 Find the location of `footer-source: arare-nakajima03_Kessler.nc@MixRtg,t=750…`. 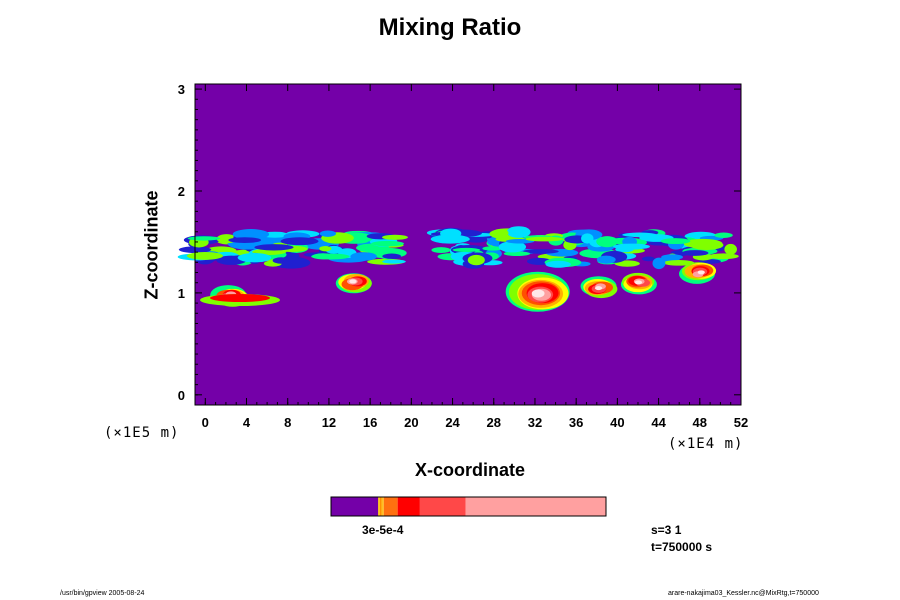

footer-source: arare-nakajima03_Kessler.nc@MixRtg,t=750… is located at coordinates (743, 593).